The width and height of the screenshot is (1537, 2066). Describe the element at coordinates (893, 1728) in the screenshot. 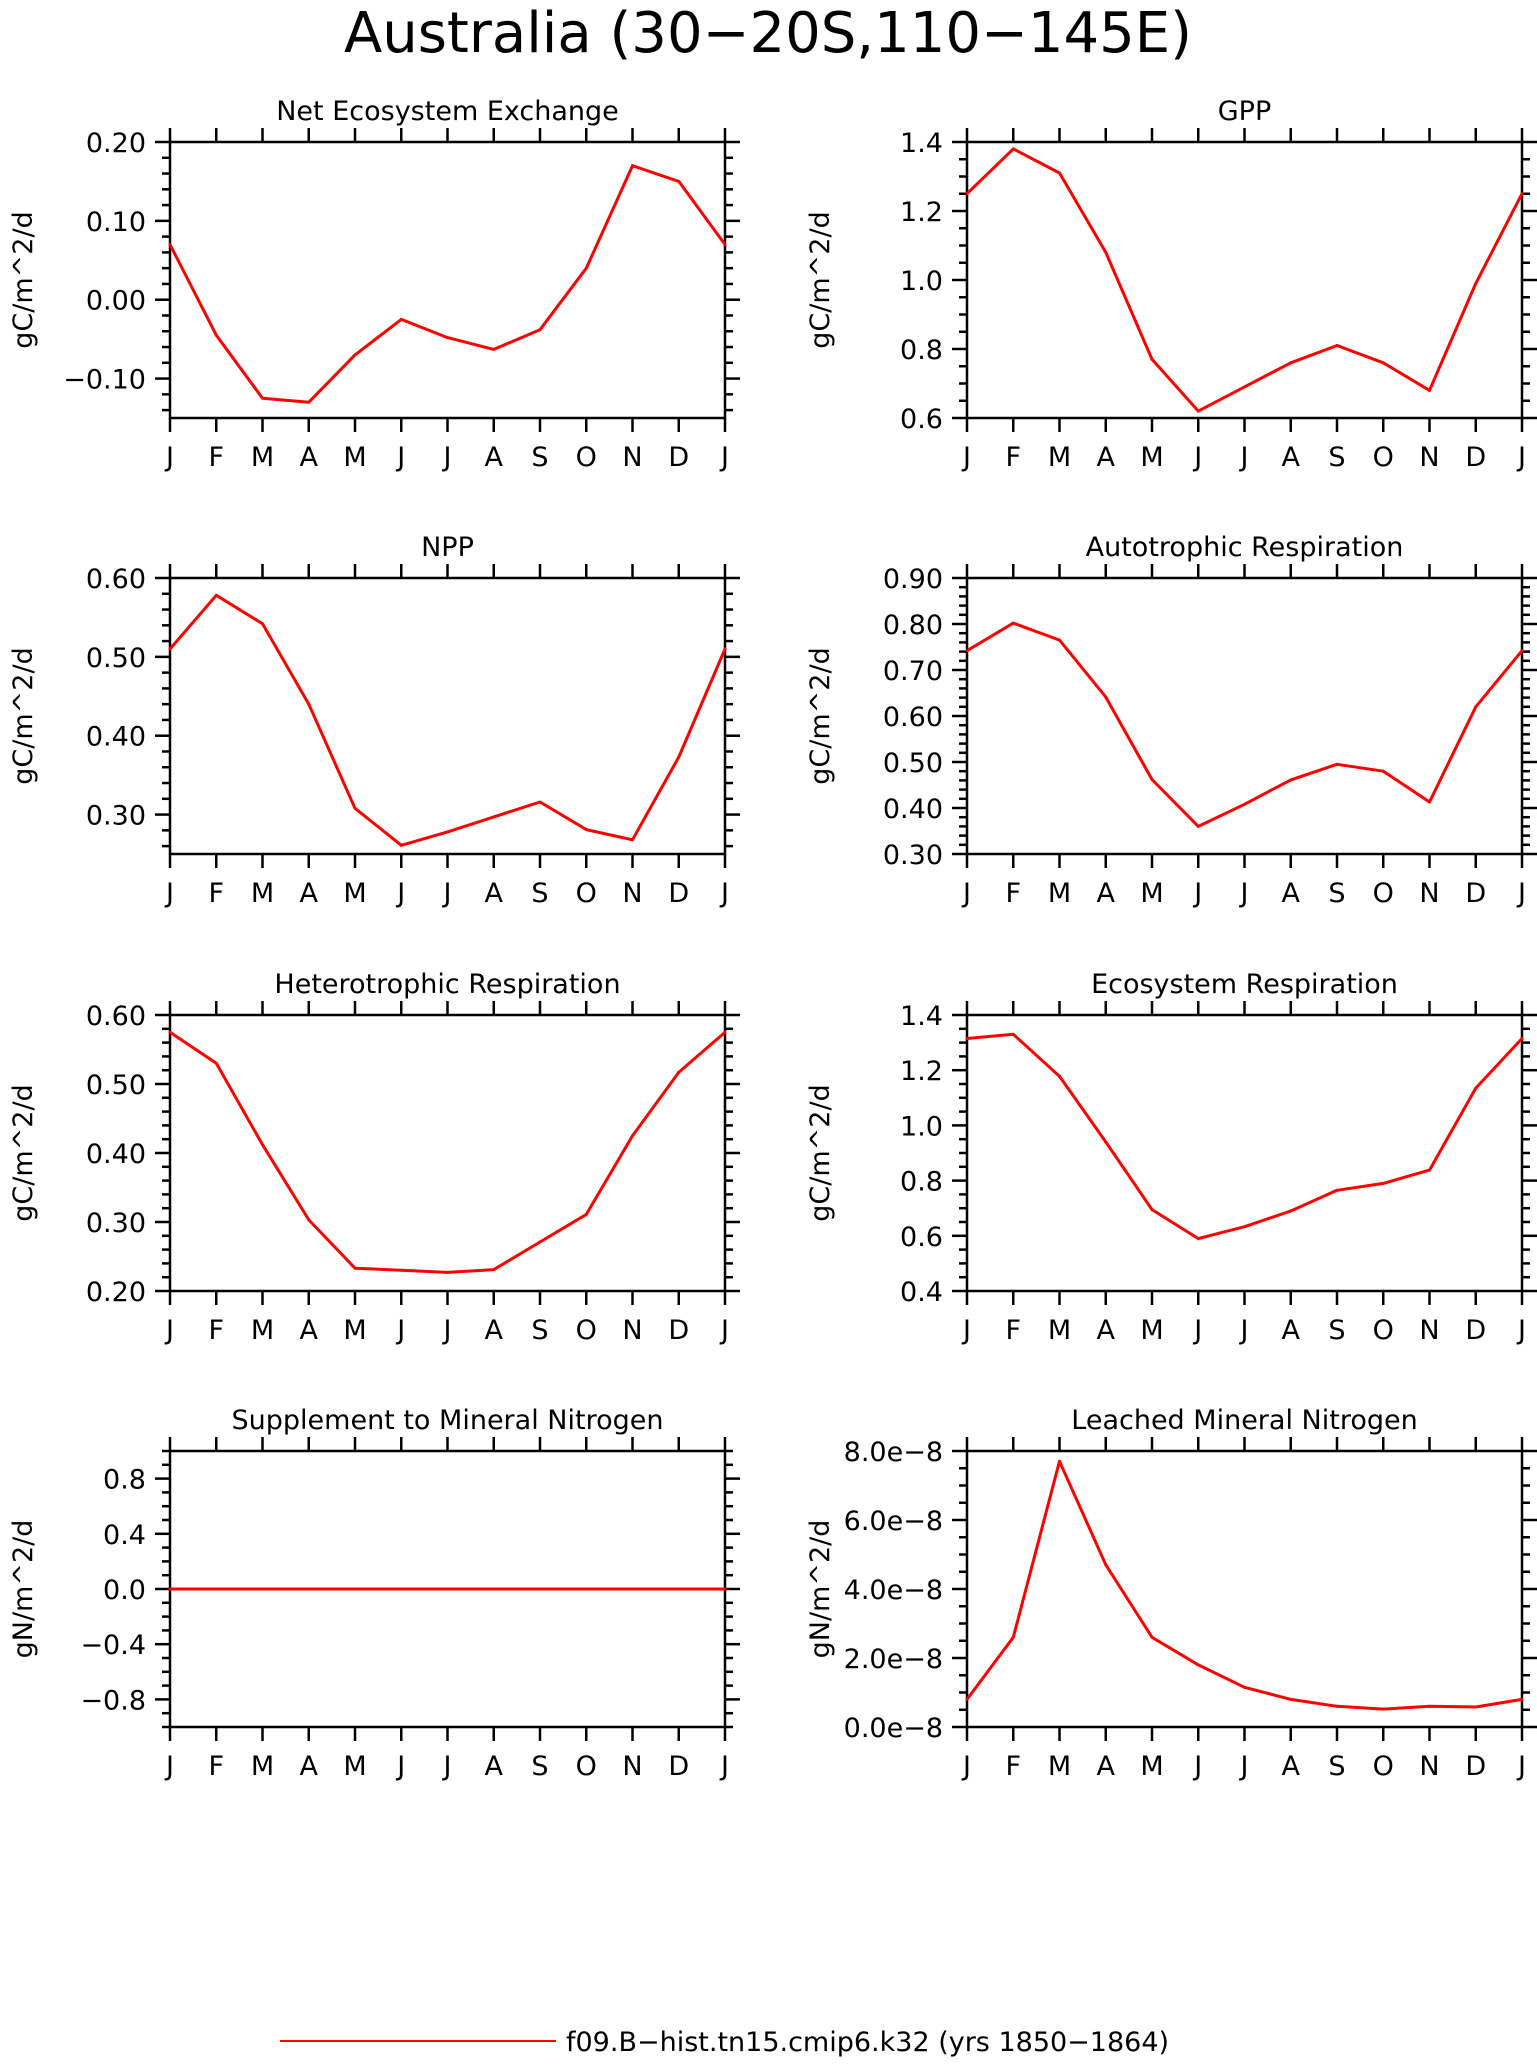

I see `y-tick-label: 0.0e−8` at that location.